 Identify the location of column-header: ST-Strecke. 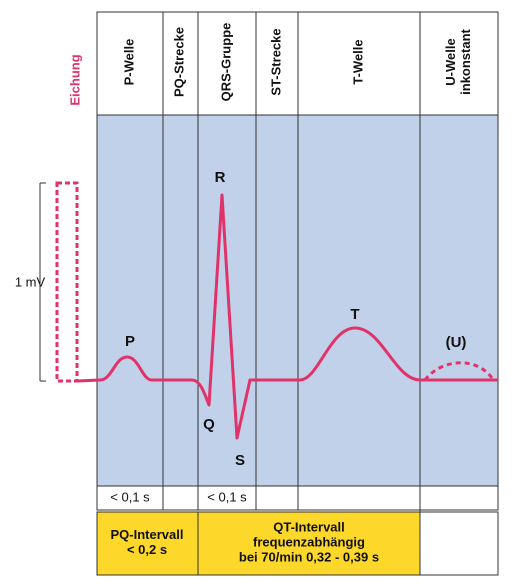
(275, 61).